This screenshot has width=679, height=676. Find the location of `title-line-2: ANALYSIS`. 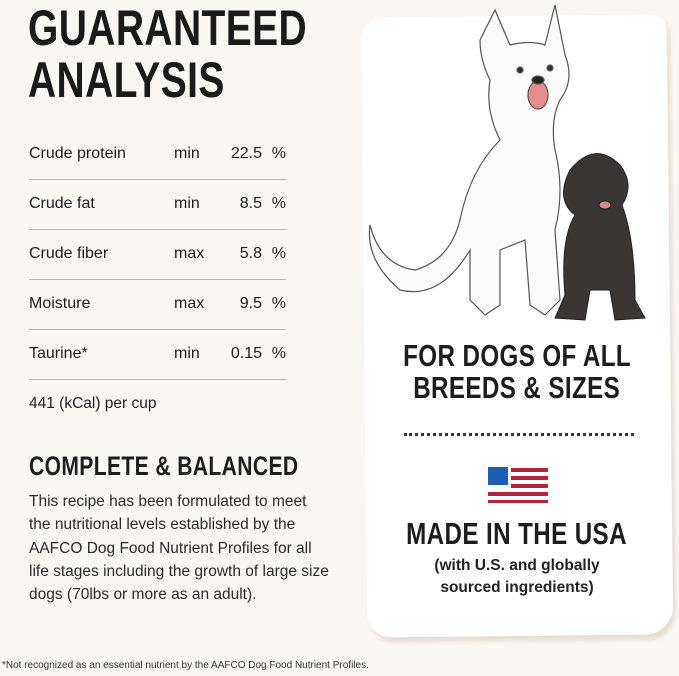

title-line-2: ANALYSIS is located at coordinates (126, 80).